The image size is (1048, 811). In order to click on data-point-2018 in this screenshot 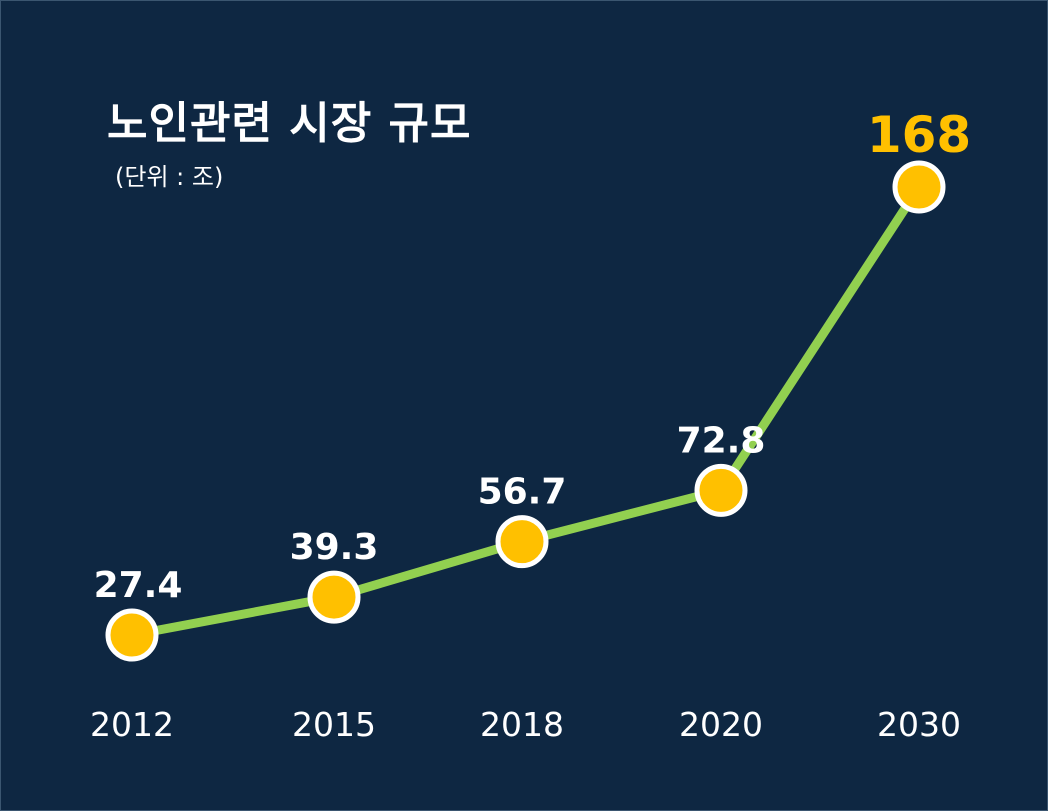, I will do `click(522, 542)`.